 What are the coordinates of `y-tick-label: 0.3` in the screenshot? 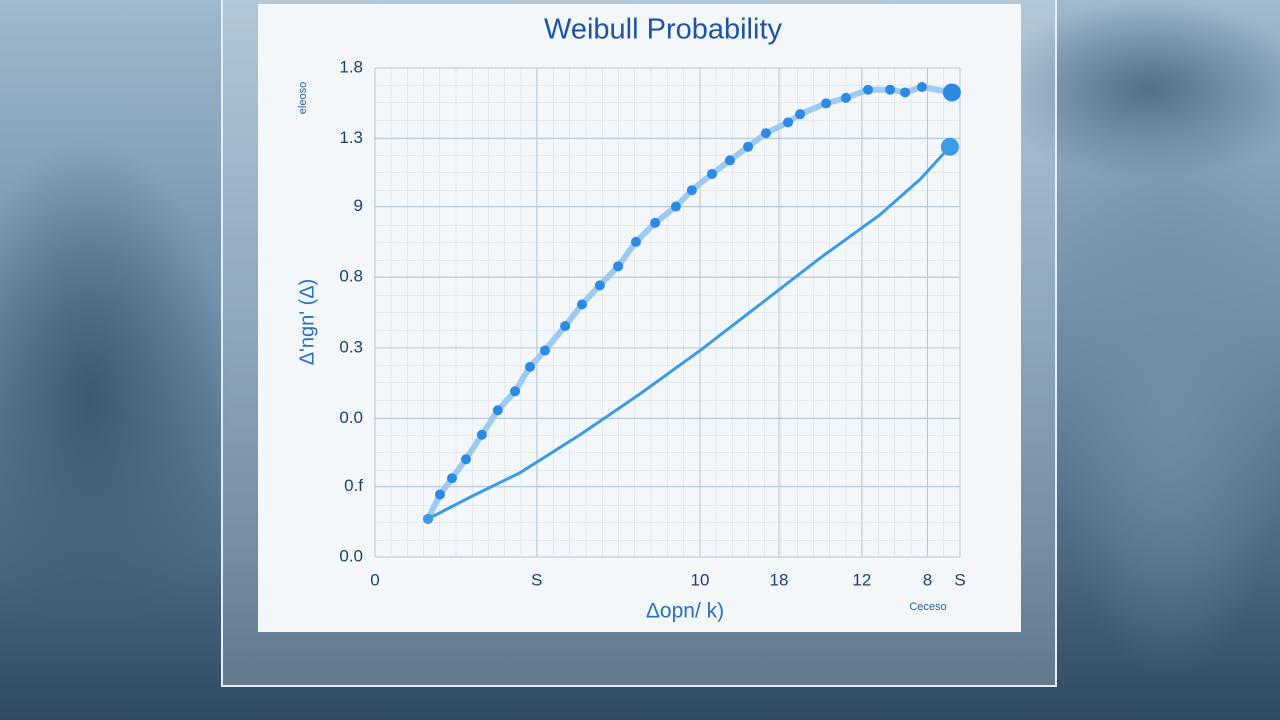 It's located at (351, 346).